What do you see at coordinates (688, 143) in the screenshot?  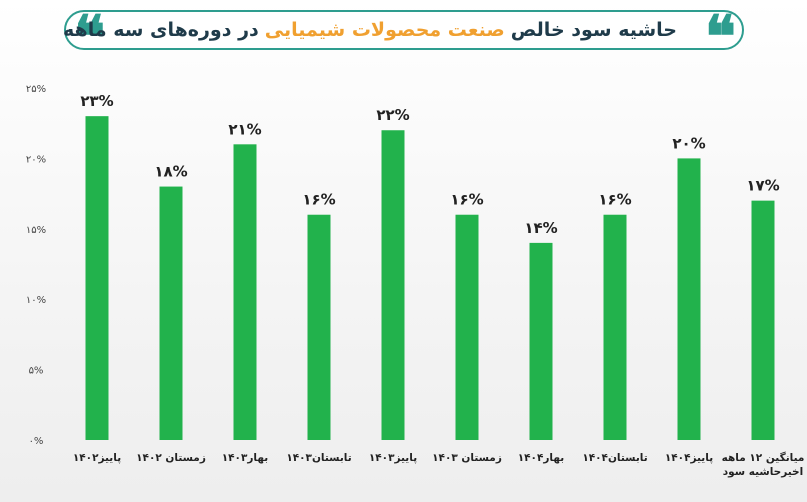 I see `data-label: ۲۰%` at bounding box center [688, 143].